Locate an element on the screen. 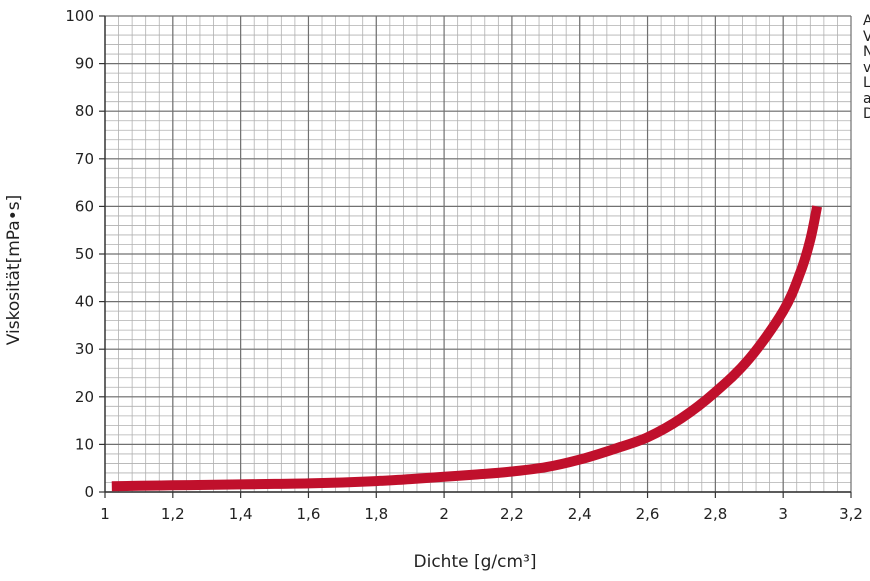  y-axis-title: Viskosität[mPa•s] is located at coordinates (14, 270).